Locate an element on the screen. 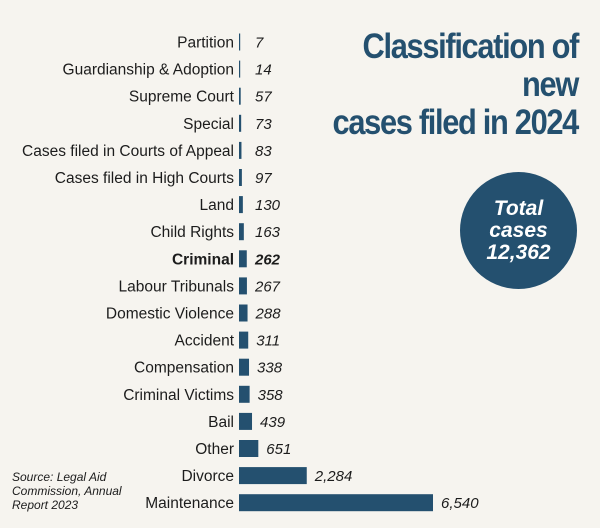 This screenshot has height=528, width=600. bar-partition is located at coordinates (240, 42).